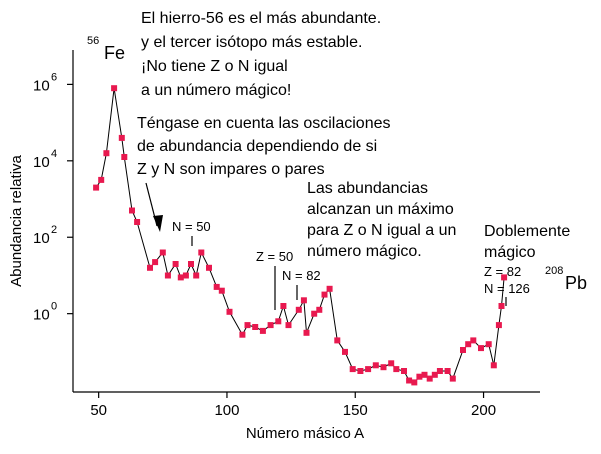 The width and height of the screenshot is (601, 454). What do you see at coordinates (381, 230) in the screenshot?
I see `maximum-note-line: para Z o N igual a un` at bounding box center [381, 230].